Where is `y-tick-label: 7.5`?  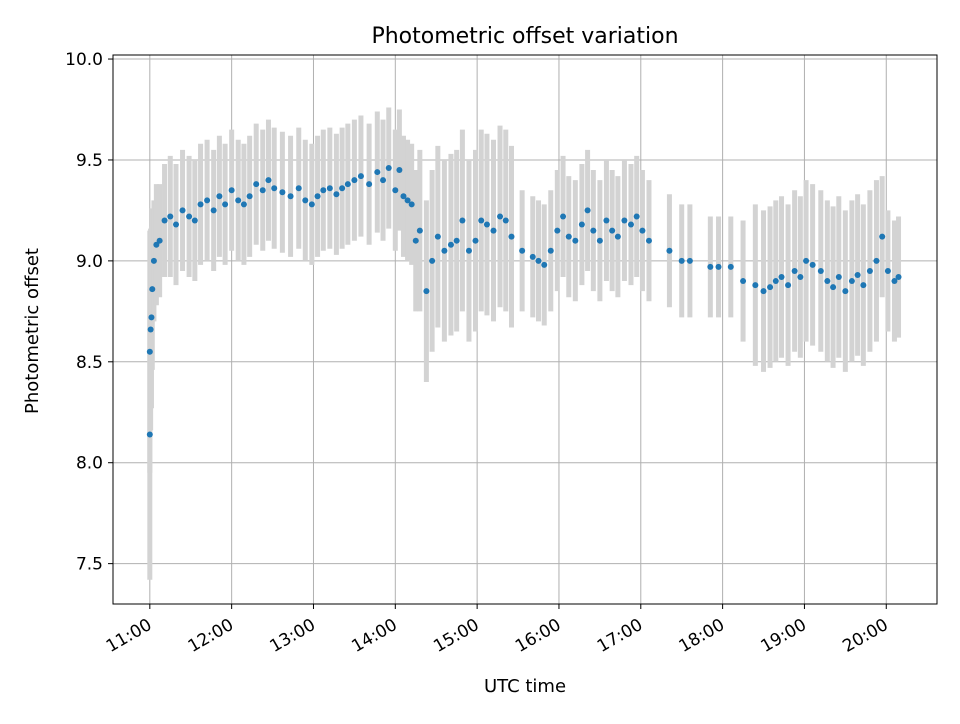
y-tick-label: 7.5 is located at coordinates (89, 565).